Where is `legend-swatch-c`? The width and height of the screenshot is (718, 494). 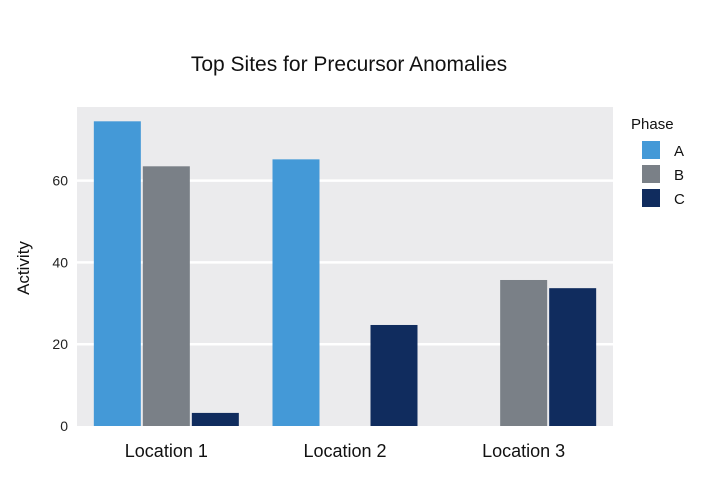
legend-swatch-c is located at coordinates (651, 198).